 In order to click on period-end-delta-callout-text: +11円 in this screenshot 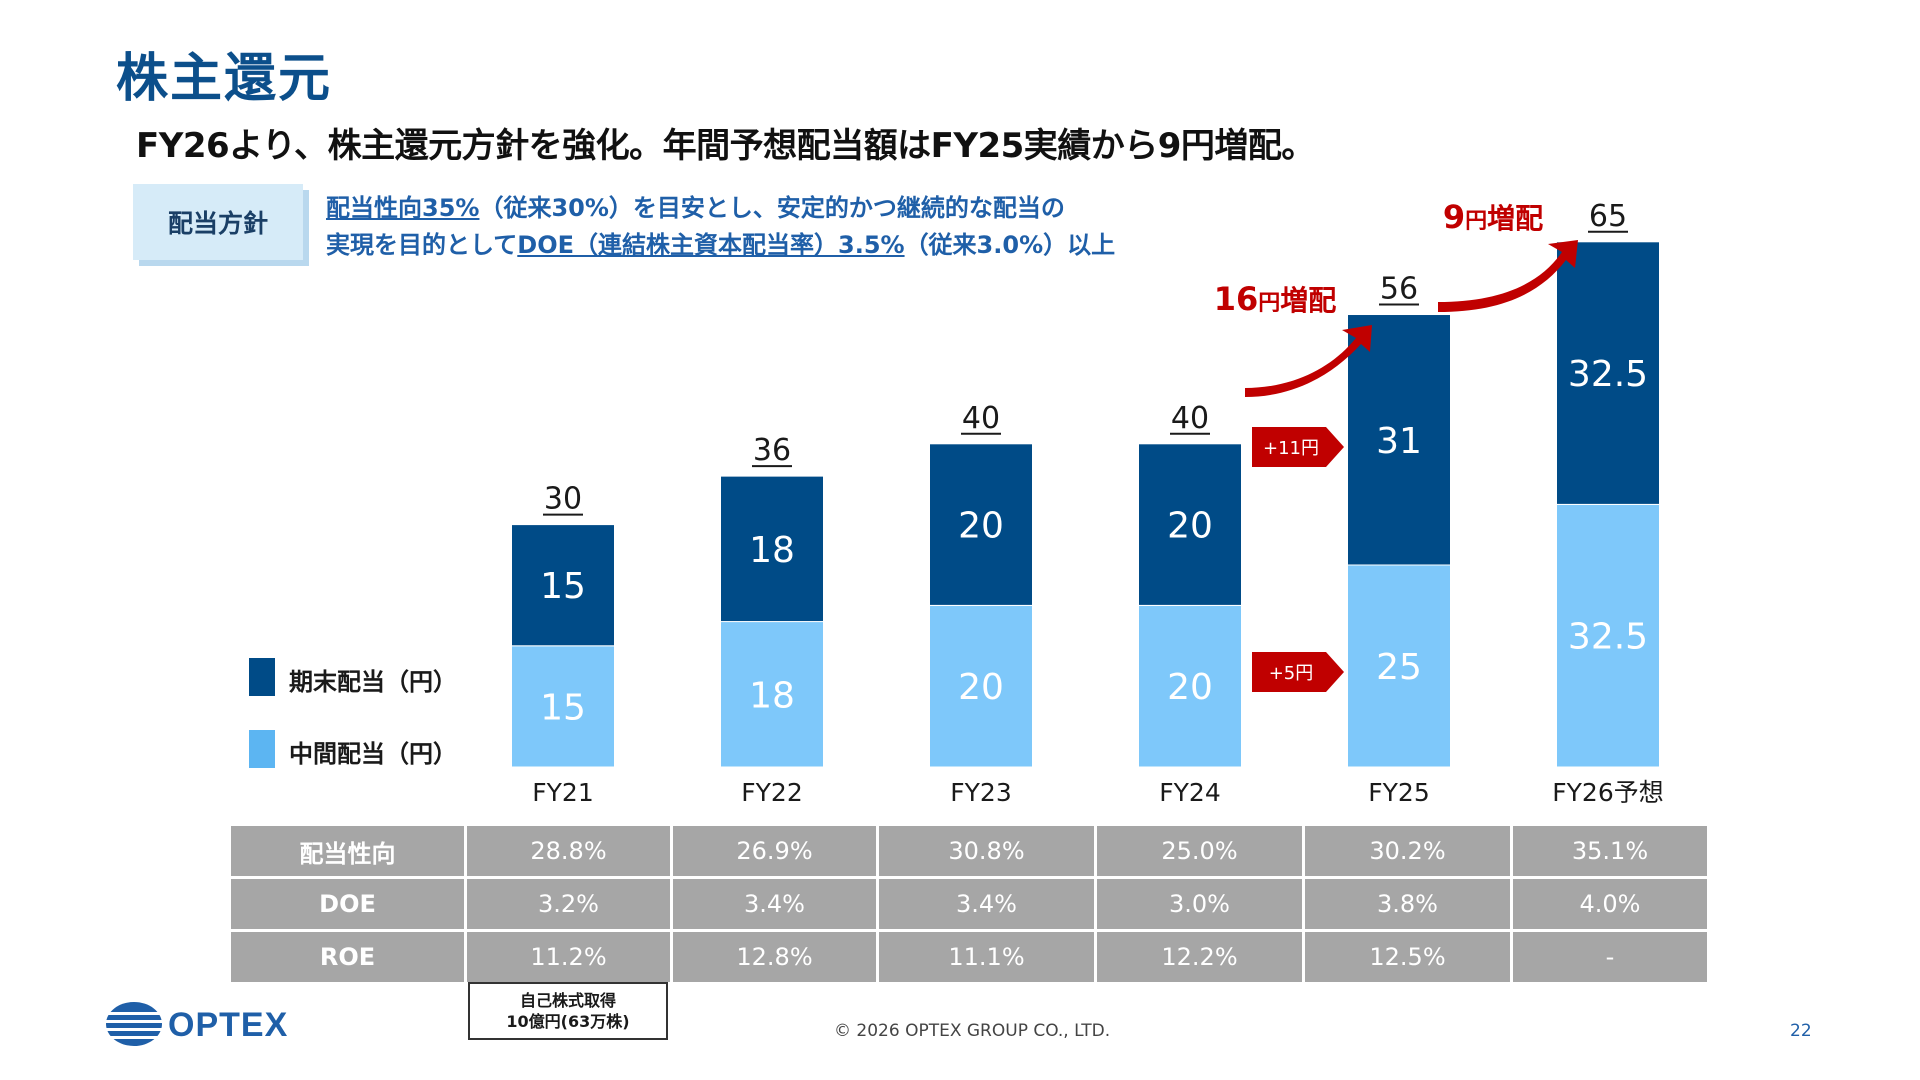, I will do `click(1291, 448)`.